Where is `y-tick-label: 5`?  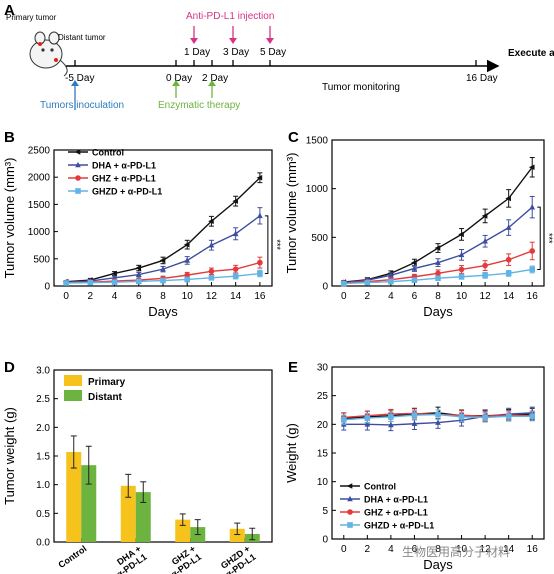
y-tick-label: 5 is located at coordinates (325, 511).